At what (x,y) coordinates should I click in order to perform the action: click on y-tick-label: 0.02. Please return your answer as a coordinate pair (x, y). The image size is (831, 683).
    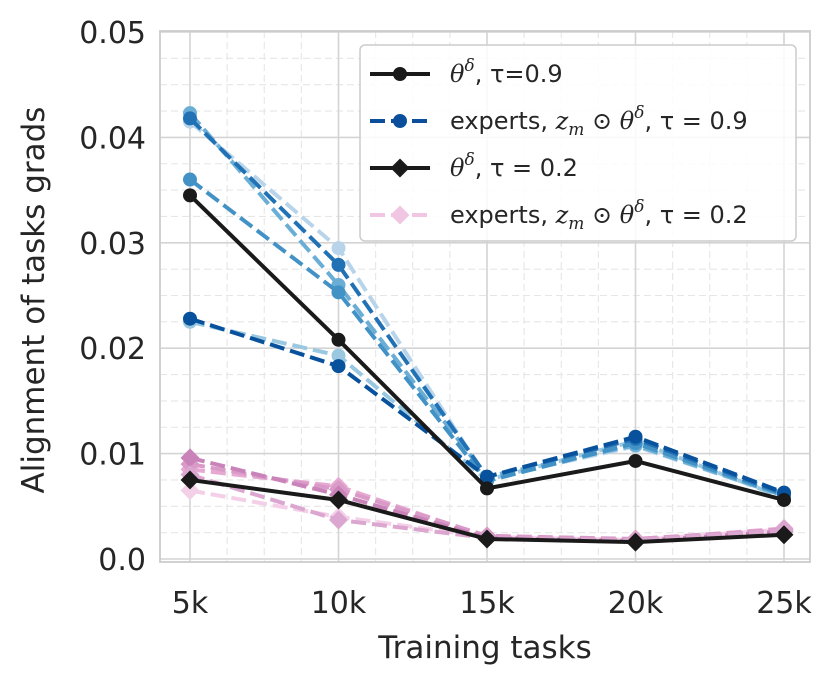
    Looking at the image, I should click on (112, 349).